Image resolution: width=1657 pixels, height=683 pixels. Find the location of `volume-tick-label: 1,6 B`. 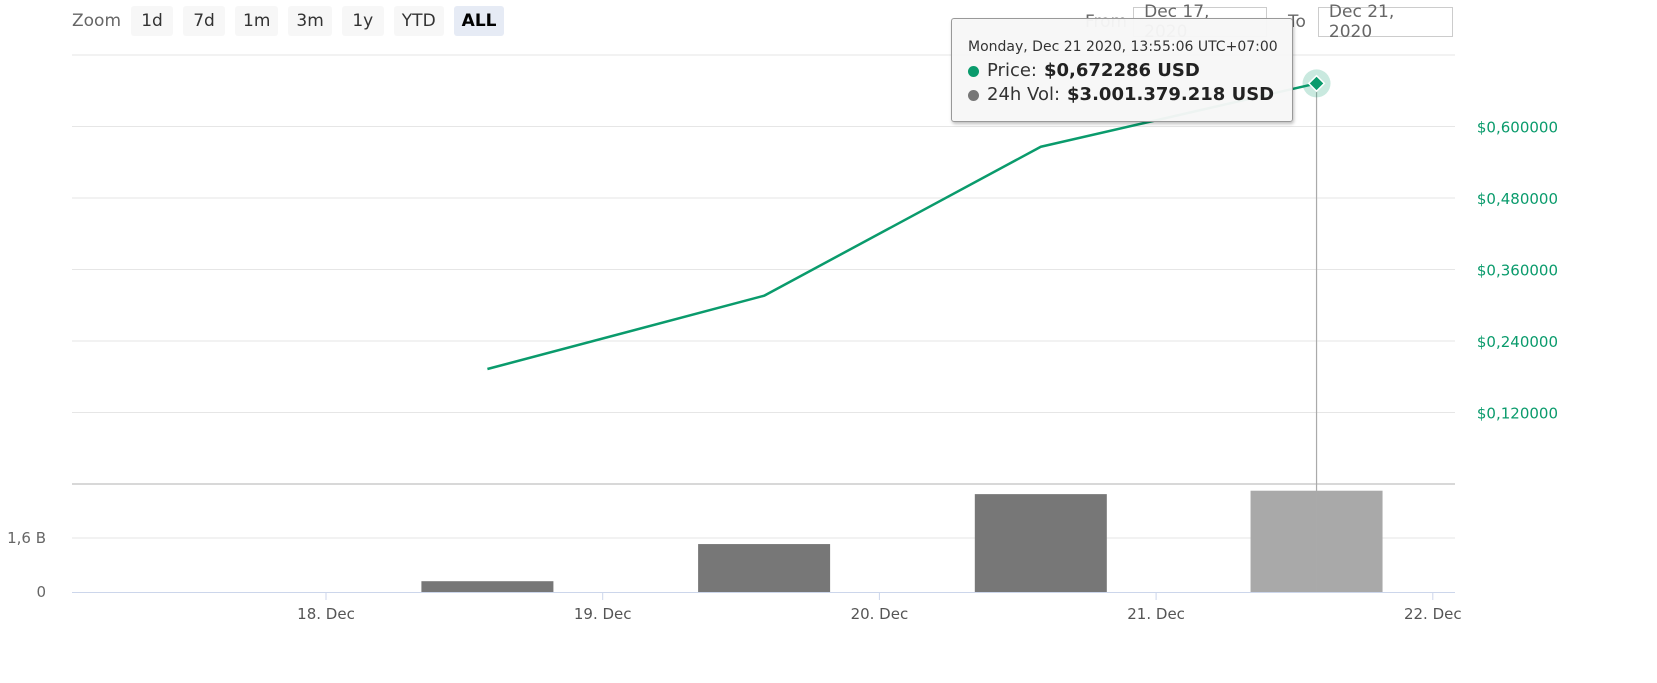

volume-tick-label: 1,6 B is located at coordinates (26, 538).